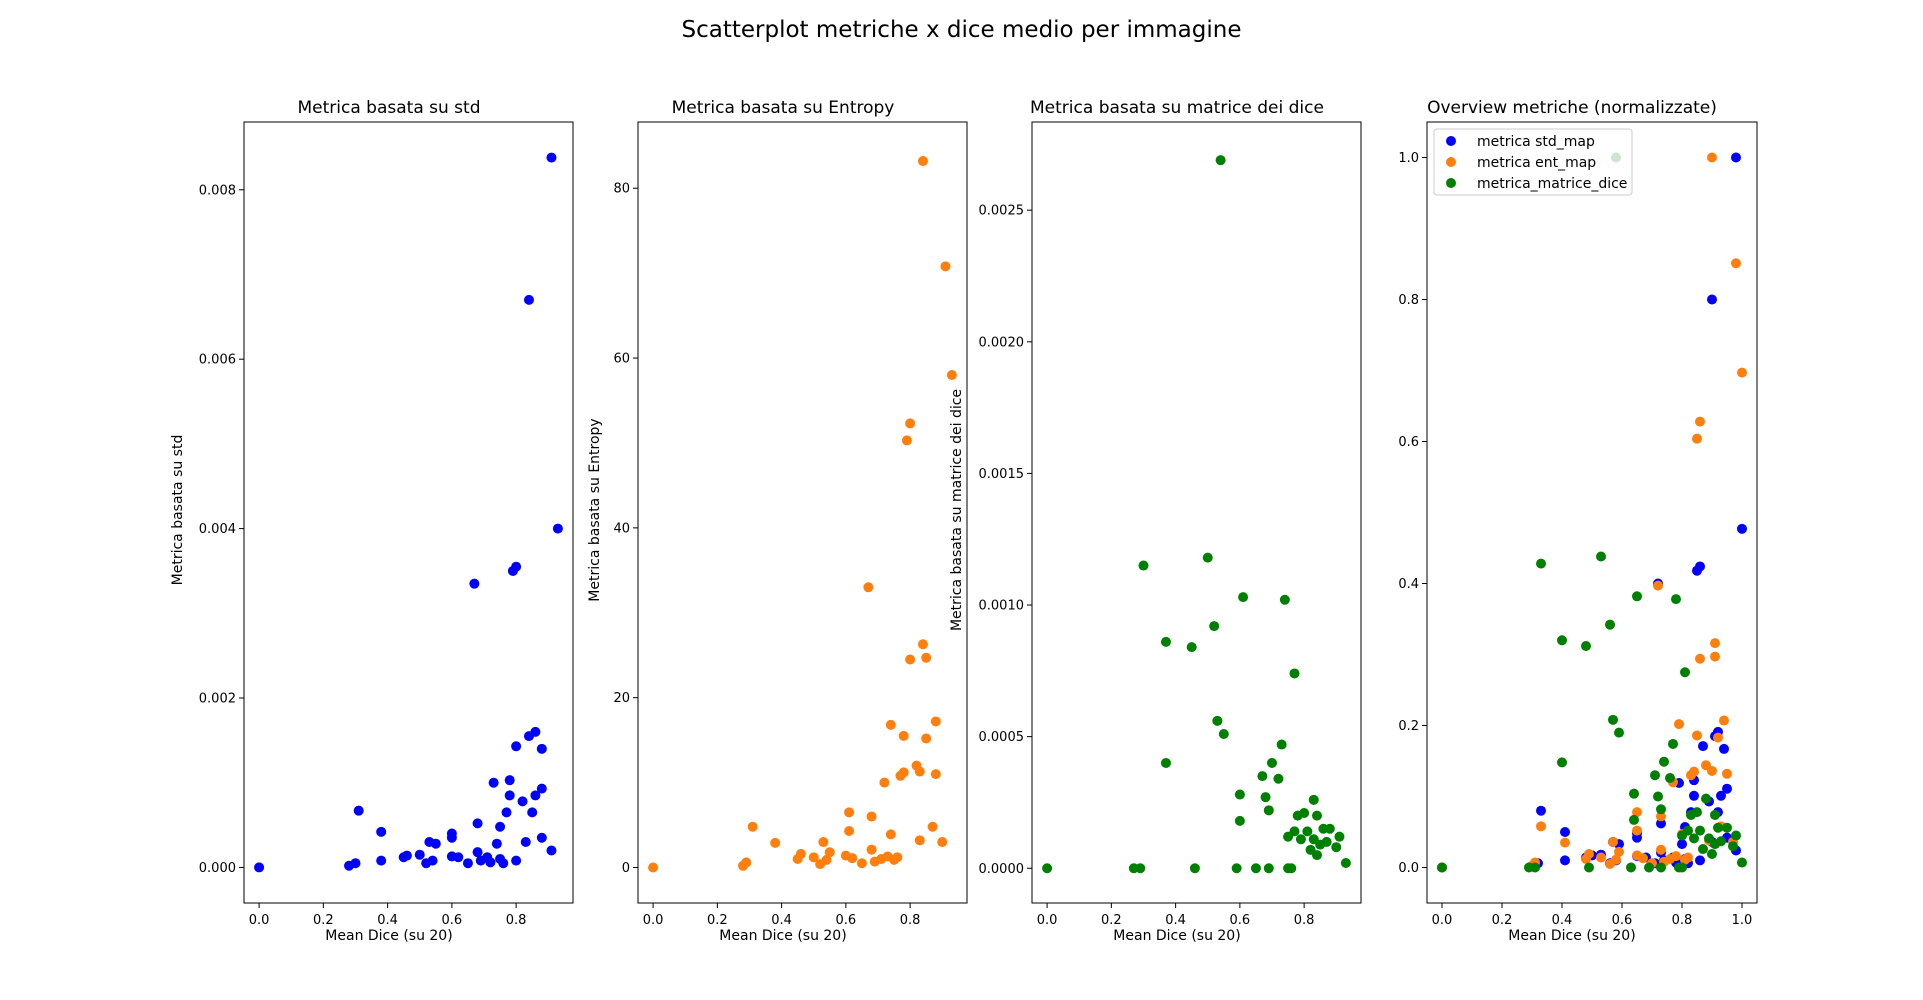  I want to click on legend-frame, so click(1533, 162).